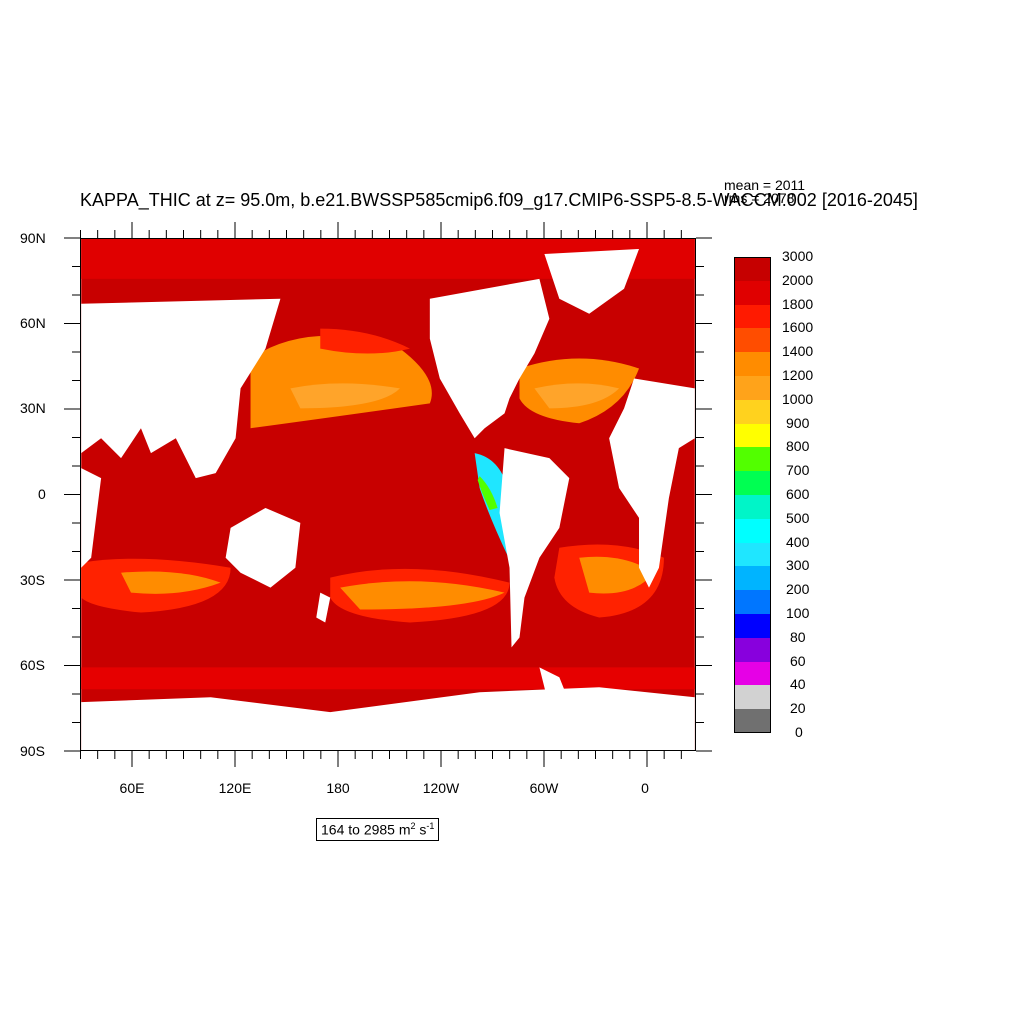 The height and width of the screenshot is (1024, 1024). Describe the element at coordinates (33, 323) in the screenshot. I see `y-tick-60n: 60N` at that location.